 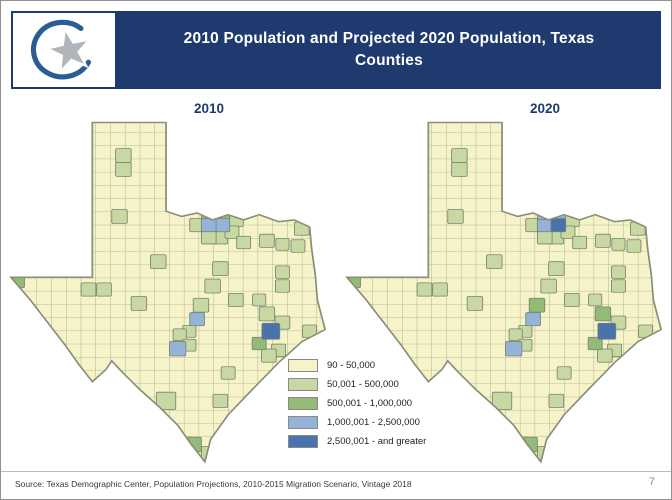 I want to click on slide-title-line2: Counties, so click(x=389, y=60).